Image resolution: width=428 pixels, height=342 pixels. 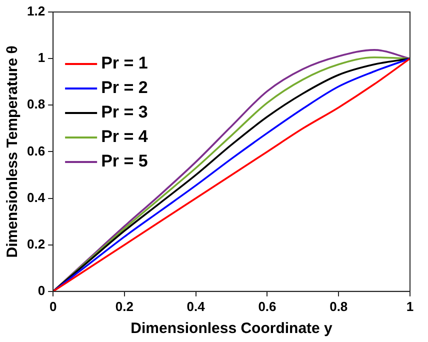 I want to click on legend-label: Pr = 5, so click(x=124, y=161).